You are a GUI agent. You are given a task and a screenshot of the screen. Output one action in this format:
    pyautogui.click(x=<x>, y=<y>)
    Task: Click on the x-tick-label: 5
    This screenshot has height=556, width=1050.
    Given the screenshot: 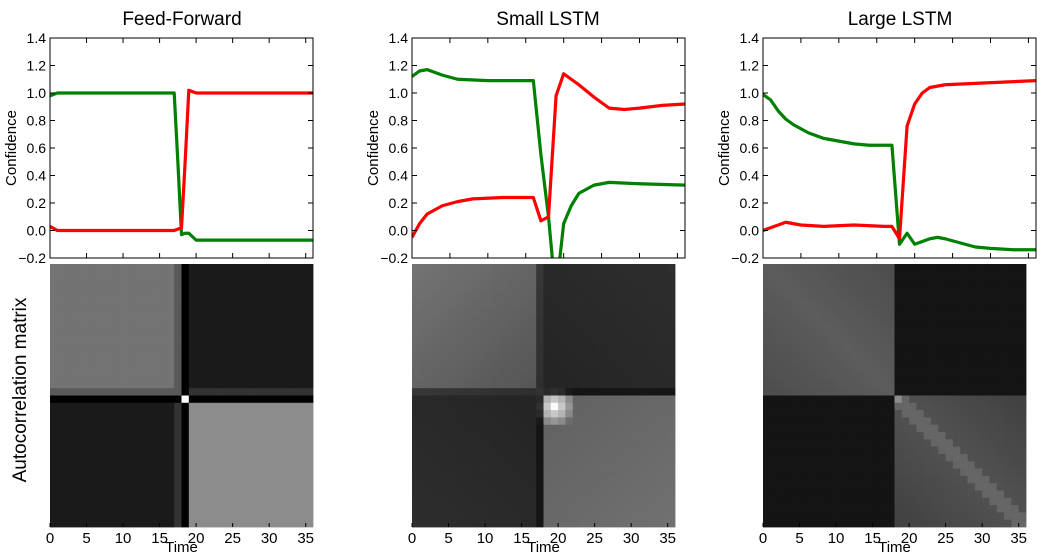 What is the action you would take?
    pyautogui.click(x=448, y=538)
    